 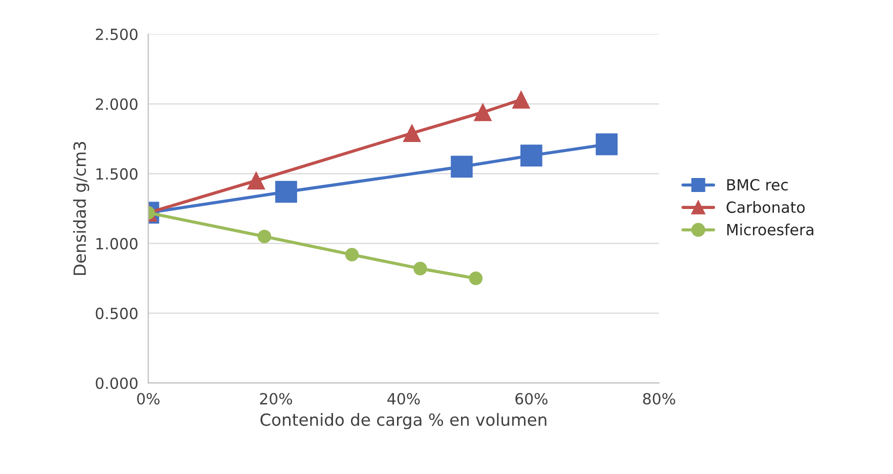 I want to click on legend-label: Carbonato, so click(x=765, y=207).